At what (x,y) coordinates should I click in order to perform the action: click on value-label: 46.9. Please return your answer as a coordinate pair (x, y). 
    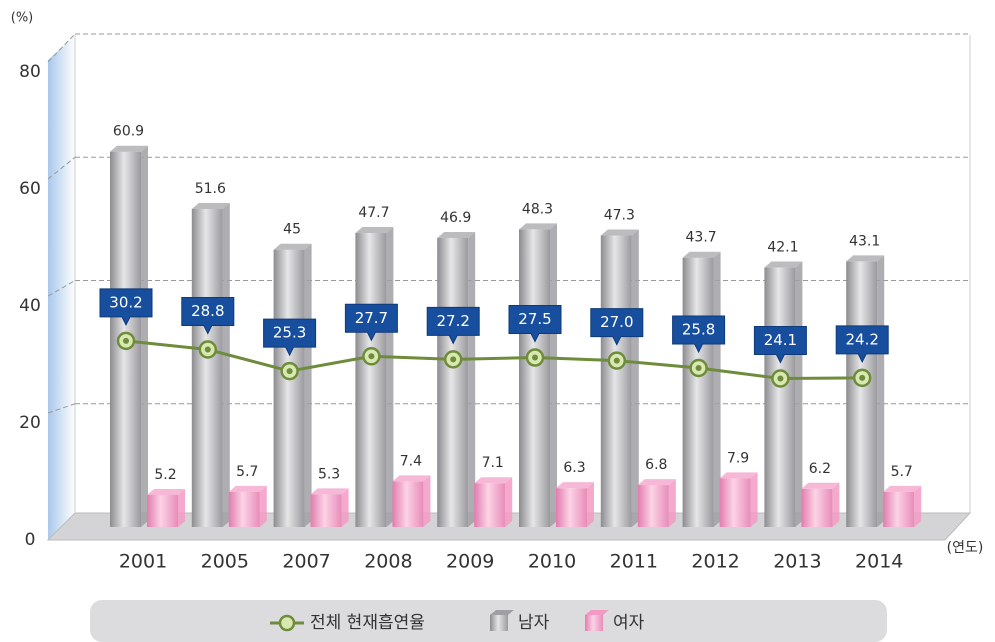
    Looking at the image, I should click on (455, 218).